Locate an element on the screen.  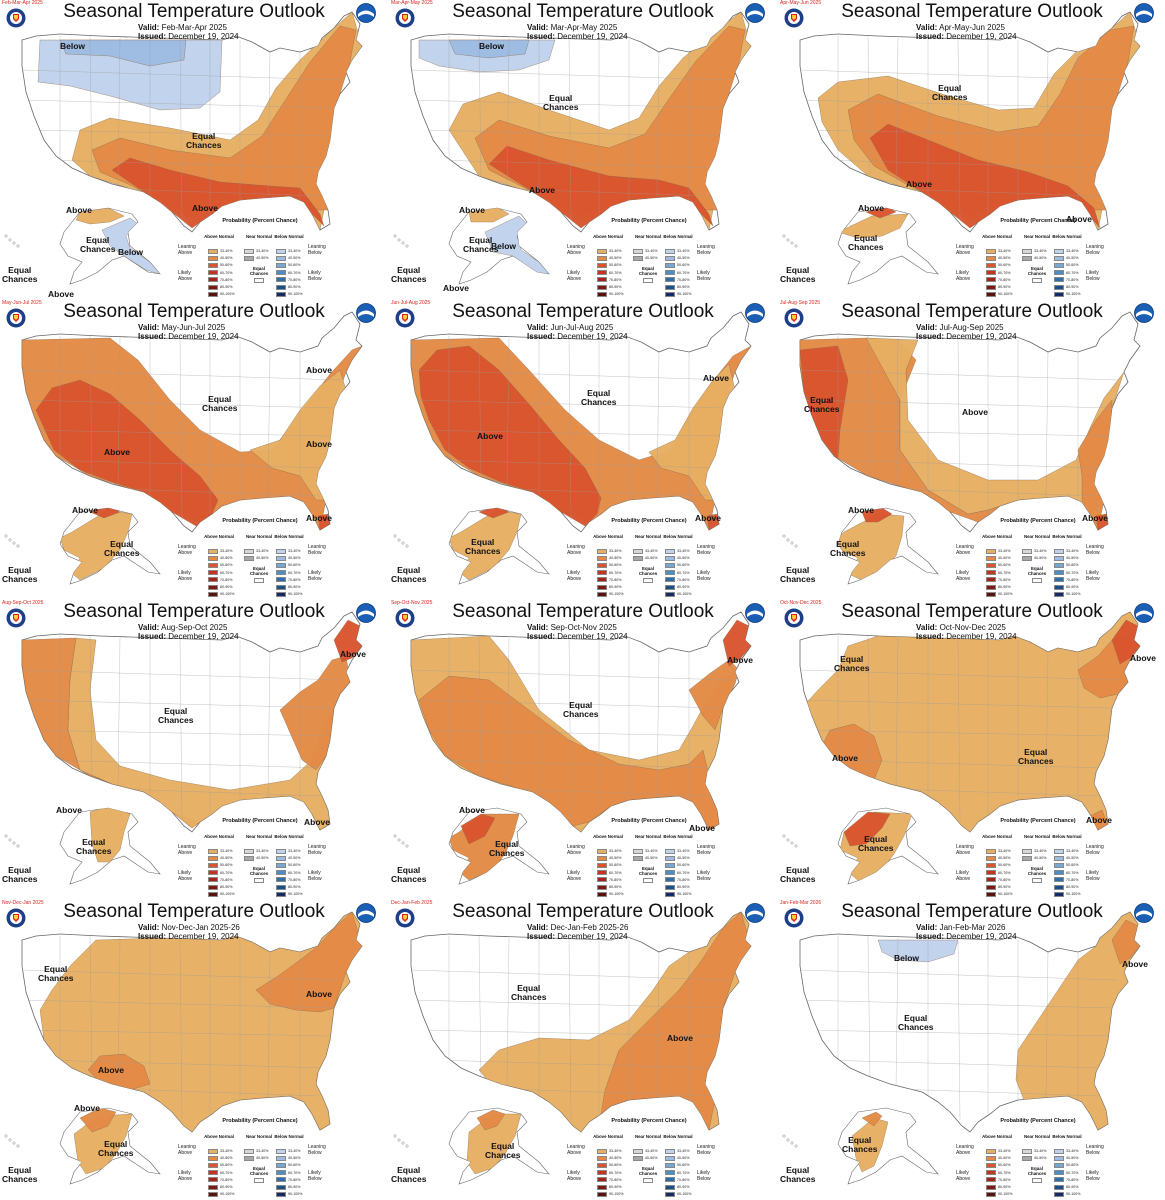
valid-period: Valid: Feb-Mar-Apr 2025 is located at coordinates (182, 27).